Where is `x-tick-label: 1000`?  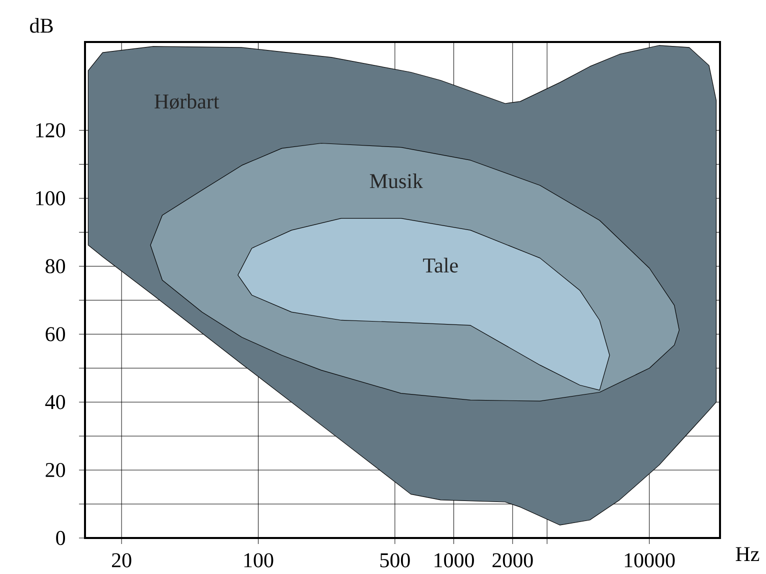 x-tick-label: 1000 is located at coordinates (454, 560).